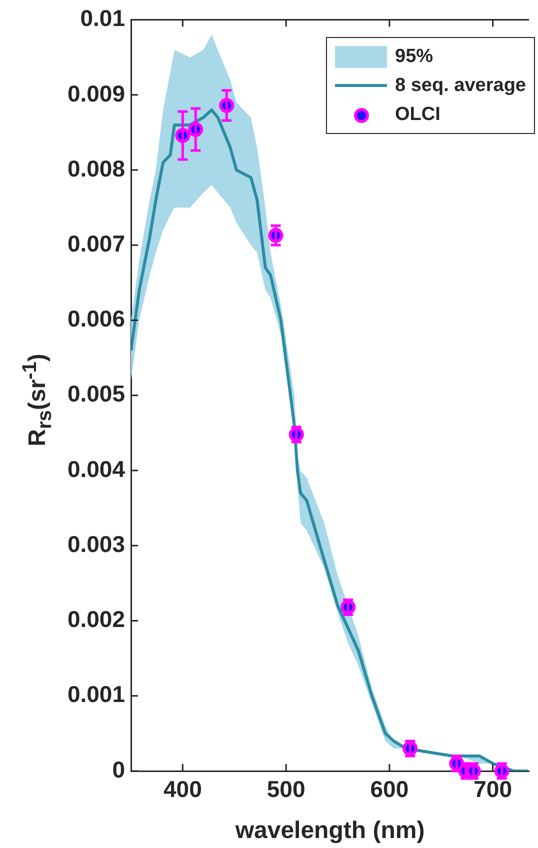 This screenshot has width=538, height=848. I want to click on y-tick-label: 0.01, so click(103, 18).